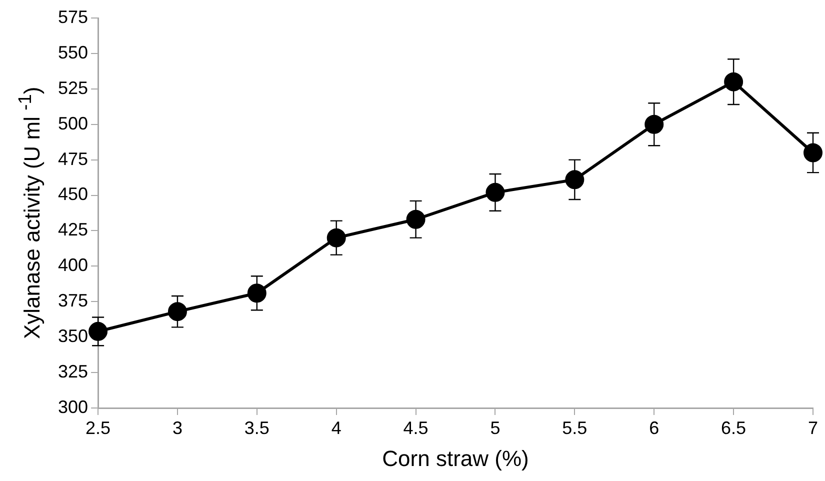 Image resolution: width=825 pixels, height=481 pixels. I want to click on y-tick-label: 500, so click(73, 123).